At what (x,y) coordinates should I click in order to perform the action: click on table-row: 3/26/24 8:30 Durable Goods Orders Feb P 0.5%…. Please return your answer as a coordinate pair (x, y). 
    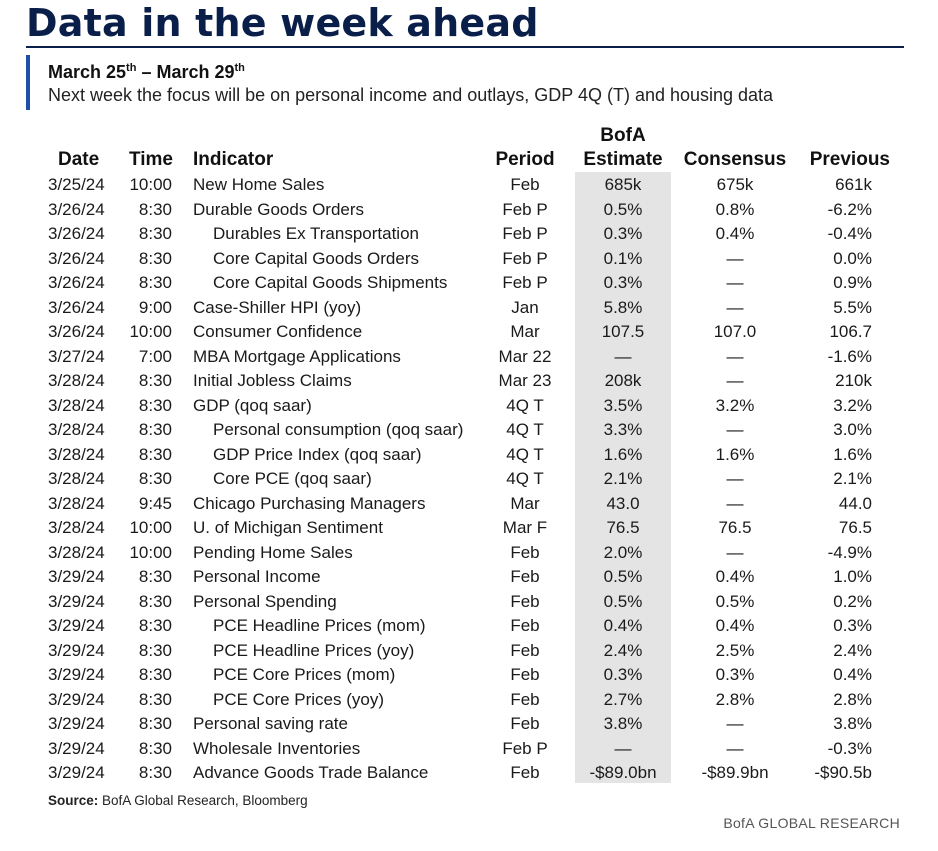
    Looking at the image, I should click on (469, 210).